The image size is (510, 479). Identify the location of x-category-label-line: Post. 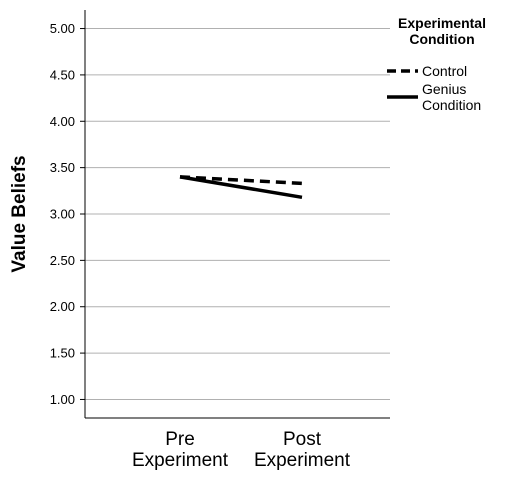
(302, 439).